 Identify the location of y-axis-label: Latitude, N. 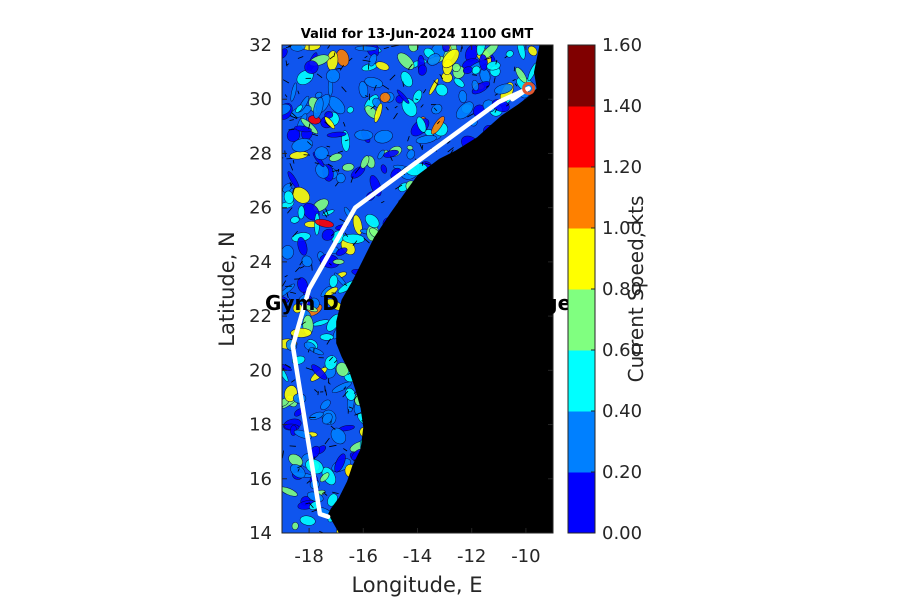
(227, 289).